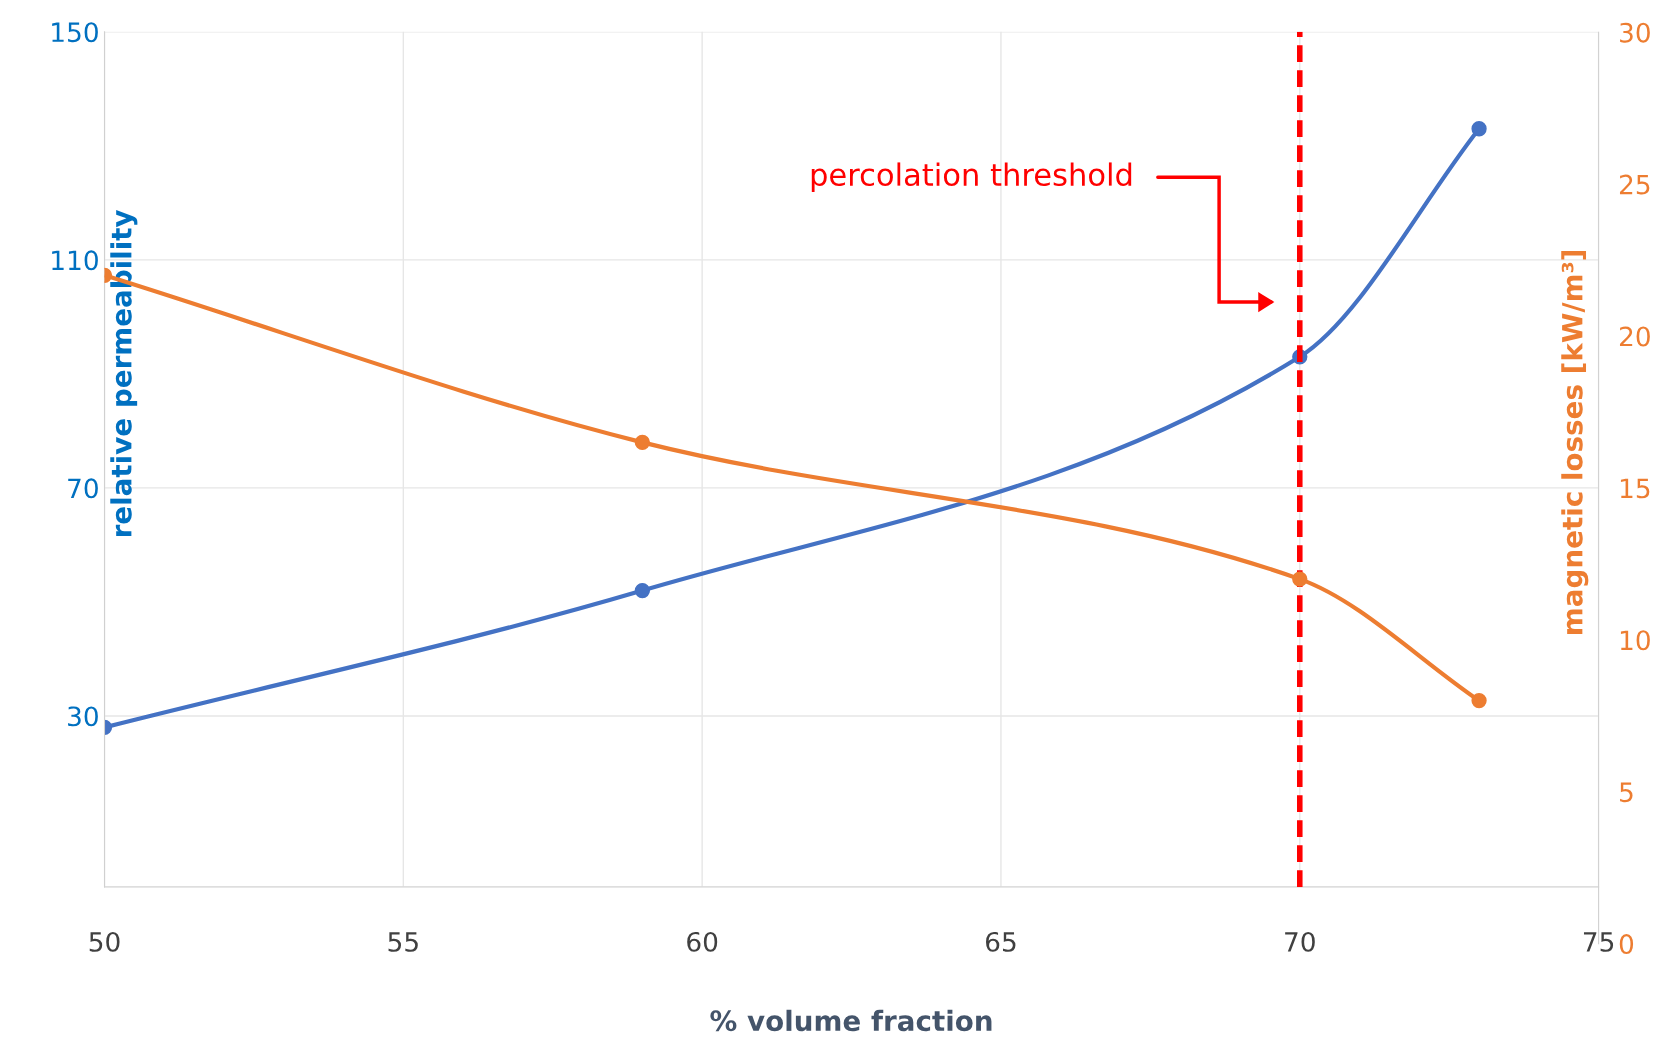  I want to click on y2-axis-title: magnetic losses [kW/m³], so click(1575, 442).